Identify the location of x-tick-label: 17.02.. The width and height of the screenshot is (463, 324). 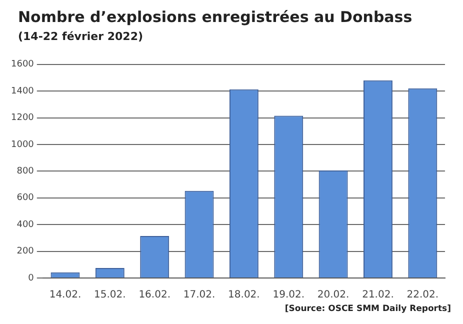
(199, 295).